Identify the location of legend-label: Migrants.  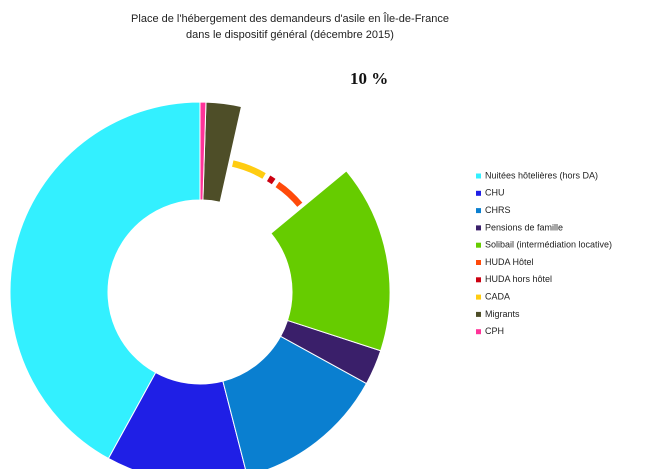
(502, 314).